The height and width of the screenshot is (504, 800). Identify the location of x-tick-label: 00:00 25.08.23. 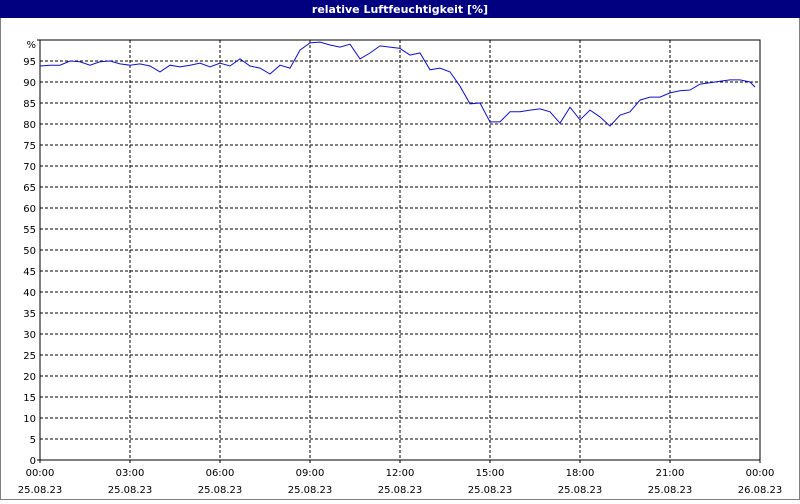
(40, 482).